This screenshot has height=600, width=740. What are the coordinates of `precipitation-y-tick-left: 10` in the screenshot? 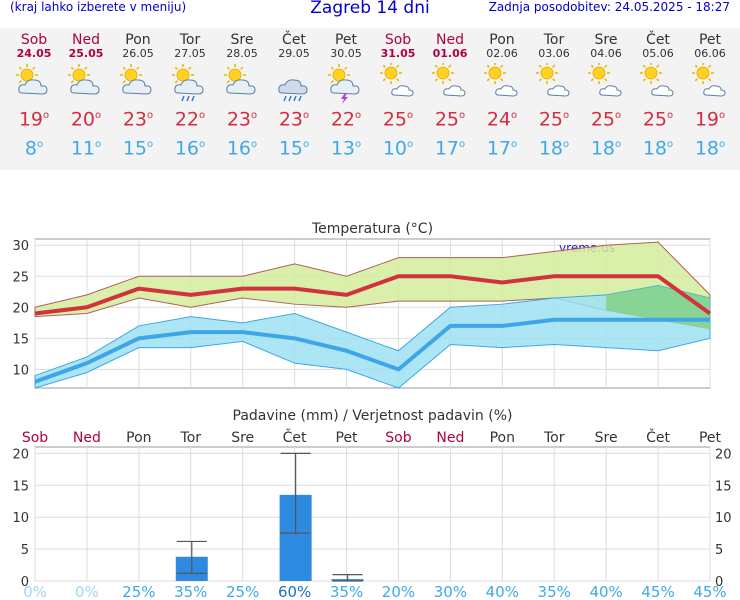 It's located at (20, 518).